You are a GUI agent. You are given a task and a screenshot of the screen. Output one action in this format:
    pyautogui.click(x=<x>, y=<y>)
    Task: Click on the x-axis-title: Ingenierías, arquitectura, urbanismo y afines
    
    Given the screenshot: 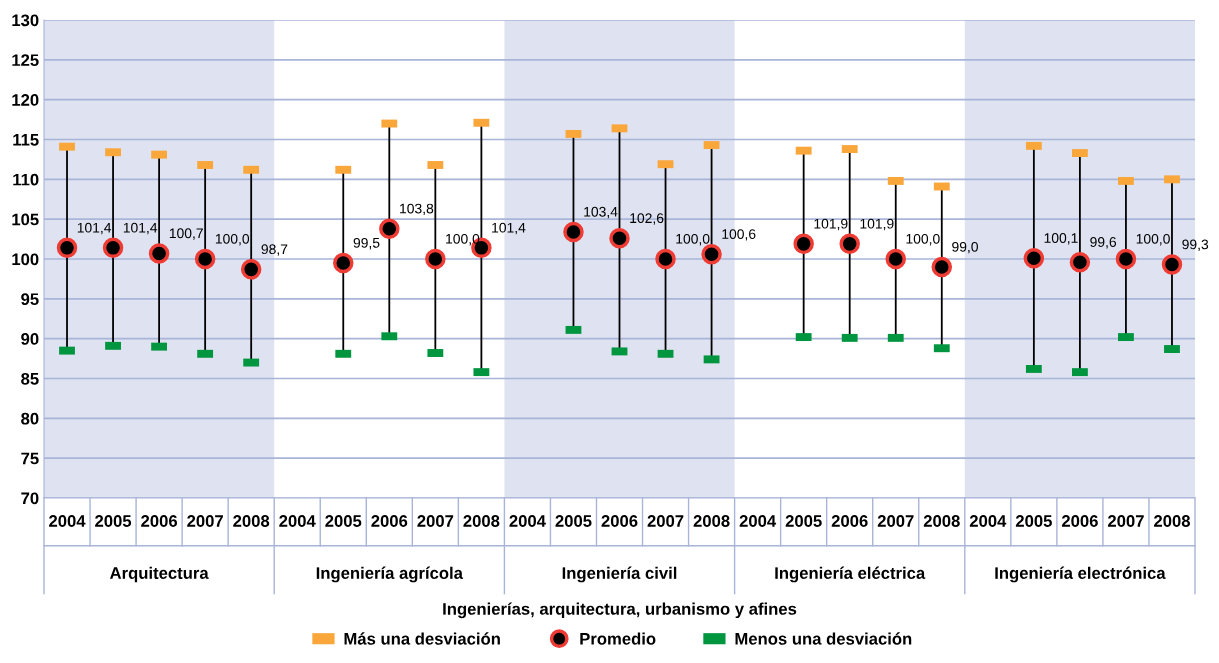 What is the action you would take?
    pyautogui.click(x=620, y=610)
    